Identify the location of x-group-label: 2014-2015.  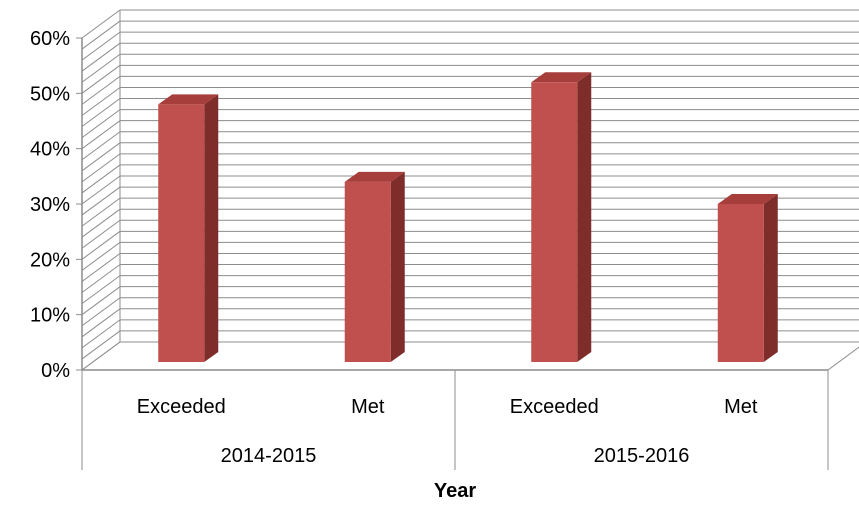
(269, 456).